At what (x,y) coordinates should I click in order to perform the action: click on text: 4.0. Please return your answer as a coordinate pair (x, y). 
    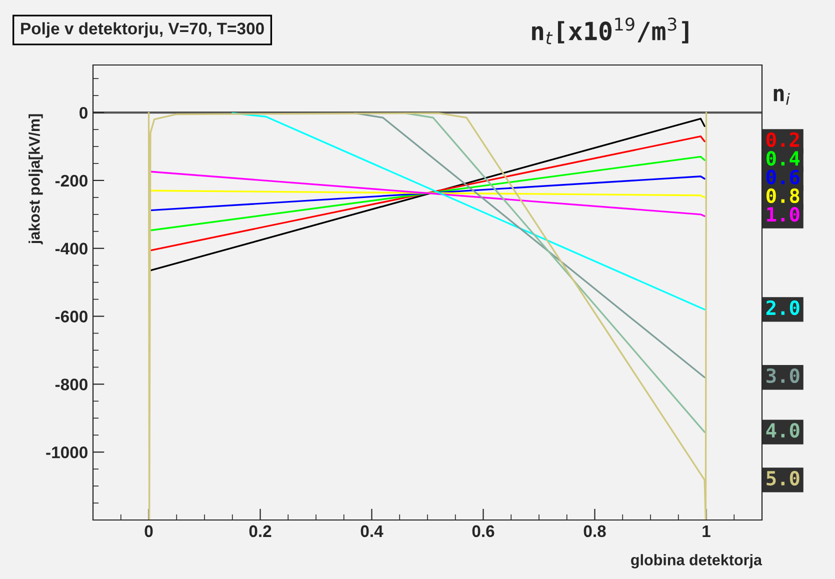
    Looking at the image, I should click on (783, 430).